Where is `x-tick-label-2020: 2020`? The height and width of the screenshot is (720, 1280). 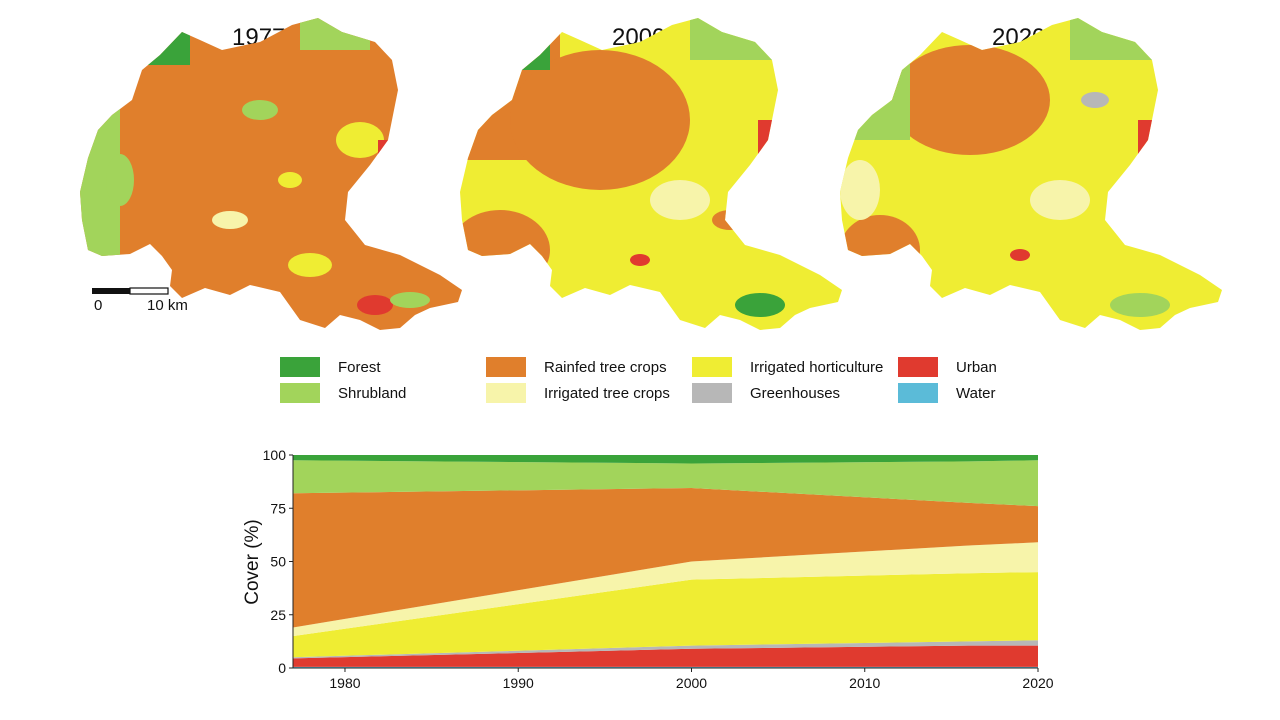
x-tick-label-2020: 2020 is located at coordinates (1037, 683).